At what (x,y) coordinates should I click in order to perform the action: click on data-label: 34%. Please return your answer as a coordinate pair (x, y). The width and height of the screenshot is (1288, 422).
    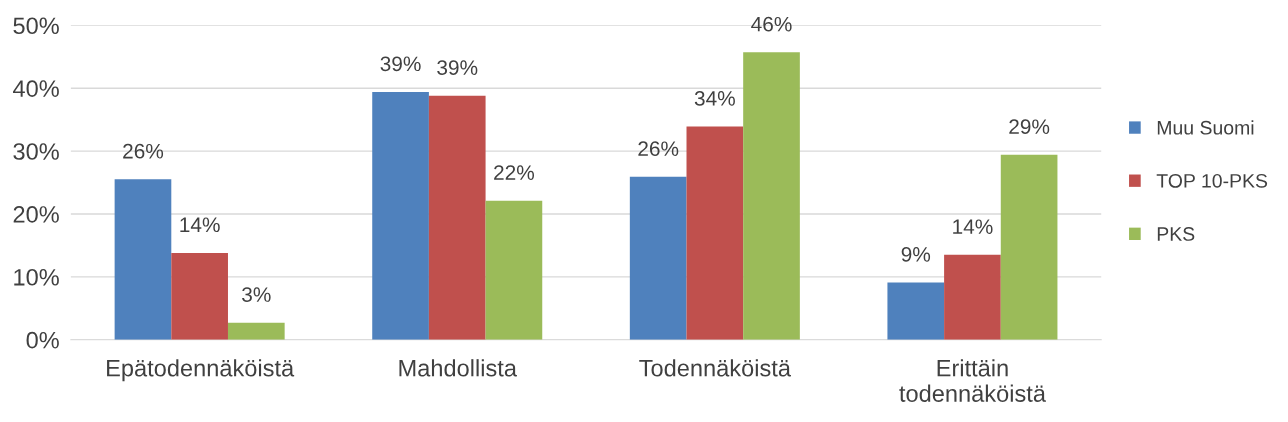
    Looking at the image, I should click on (714, 98).